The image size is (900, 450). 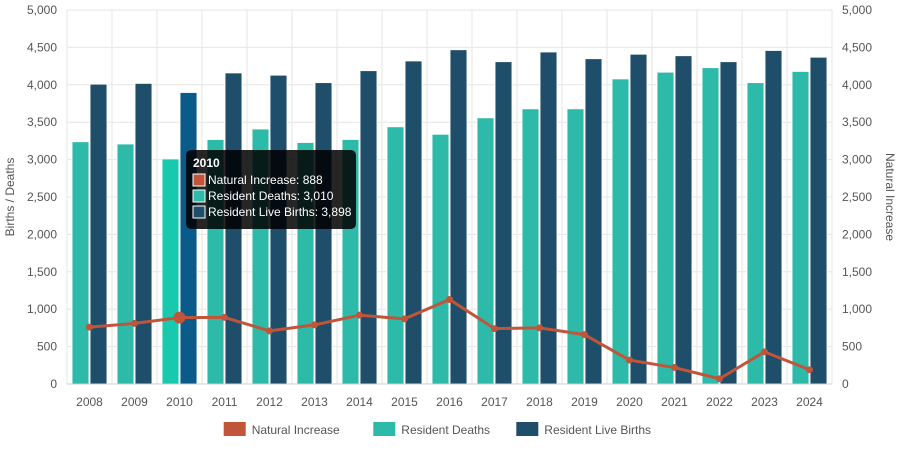 I want to click on x-tick-label: 2022, so click(x=719, y=402).